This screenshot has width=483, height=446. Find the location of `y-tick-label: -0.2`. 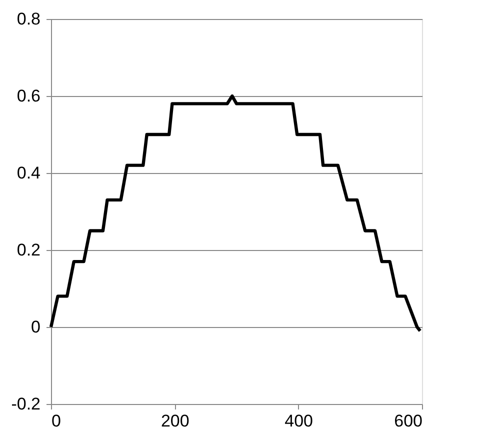

y-tick-label: -0.2 is located at coordinates (25, 404).